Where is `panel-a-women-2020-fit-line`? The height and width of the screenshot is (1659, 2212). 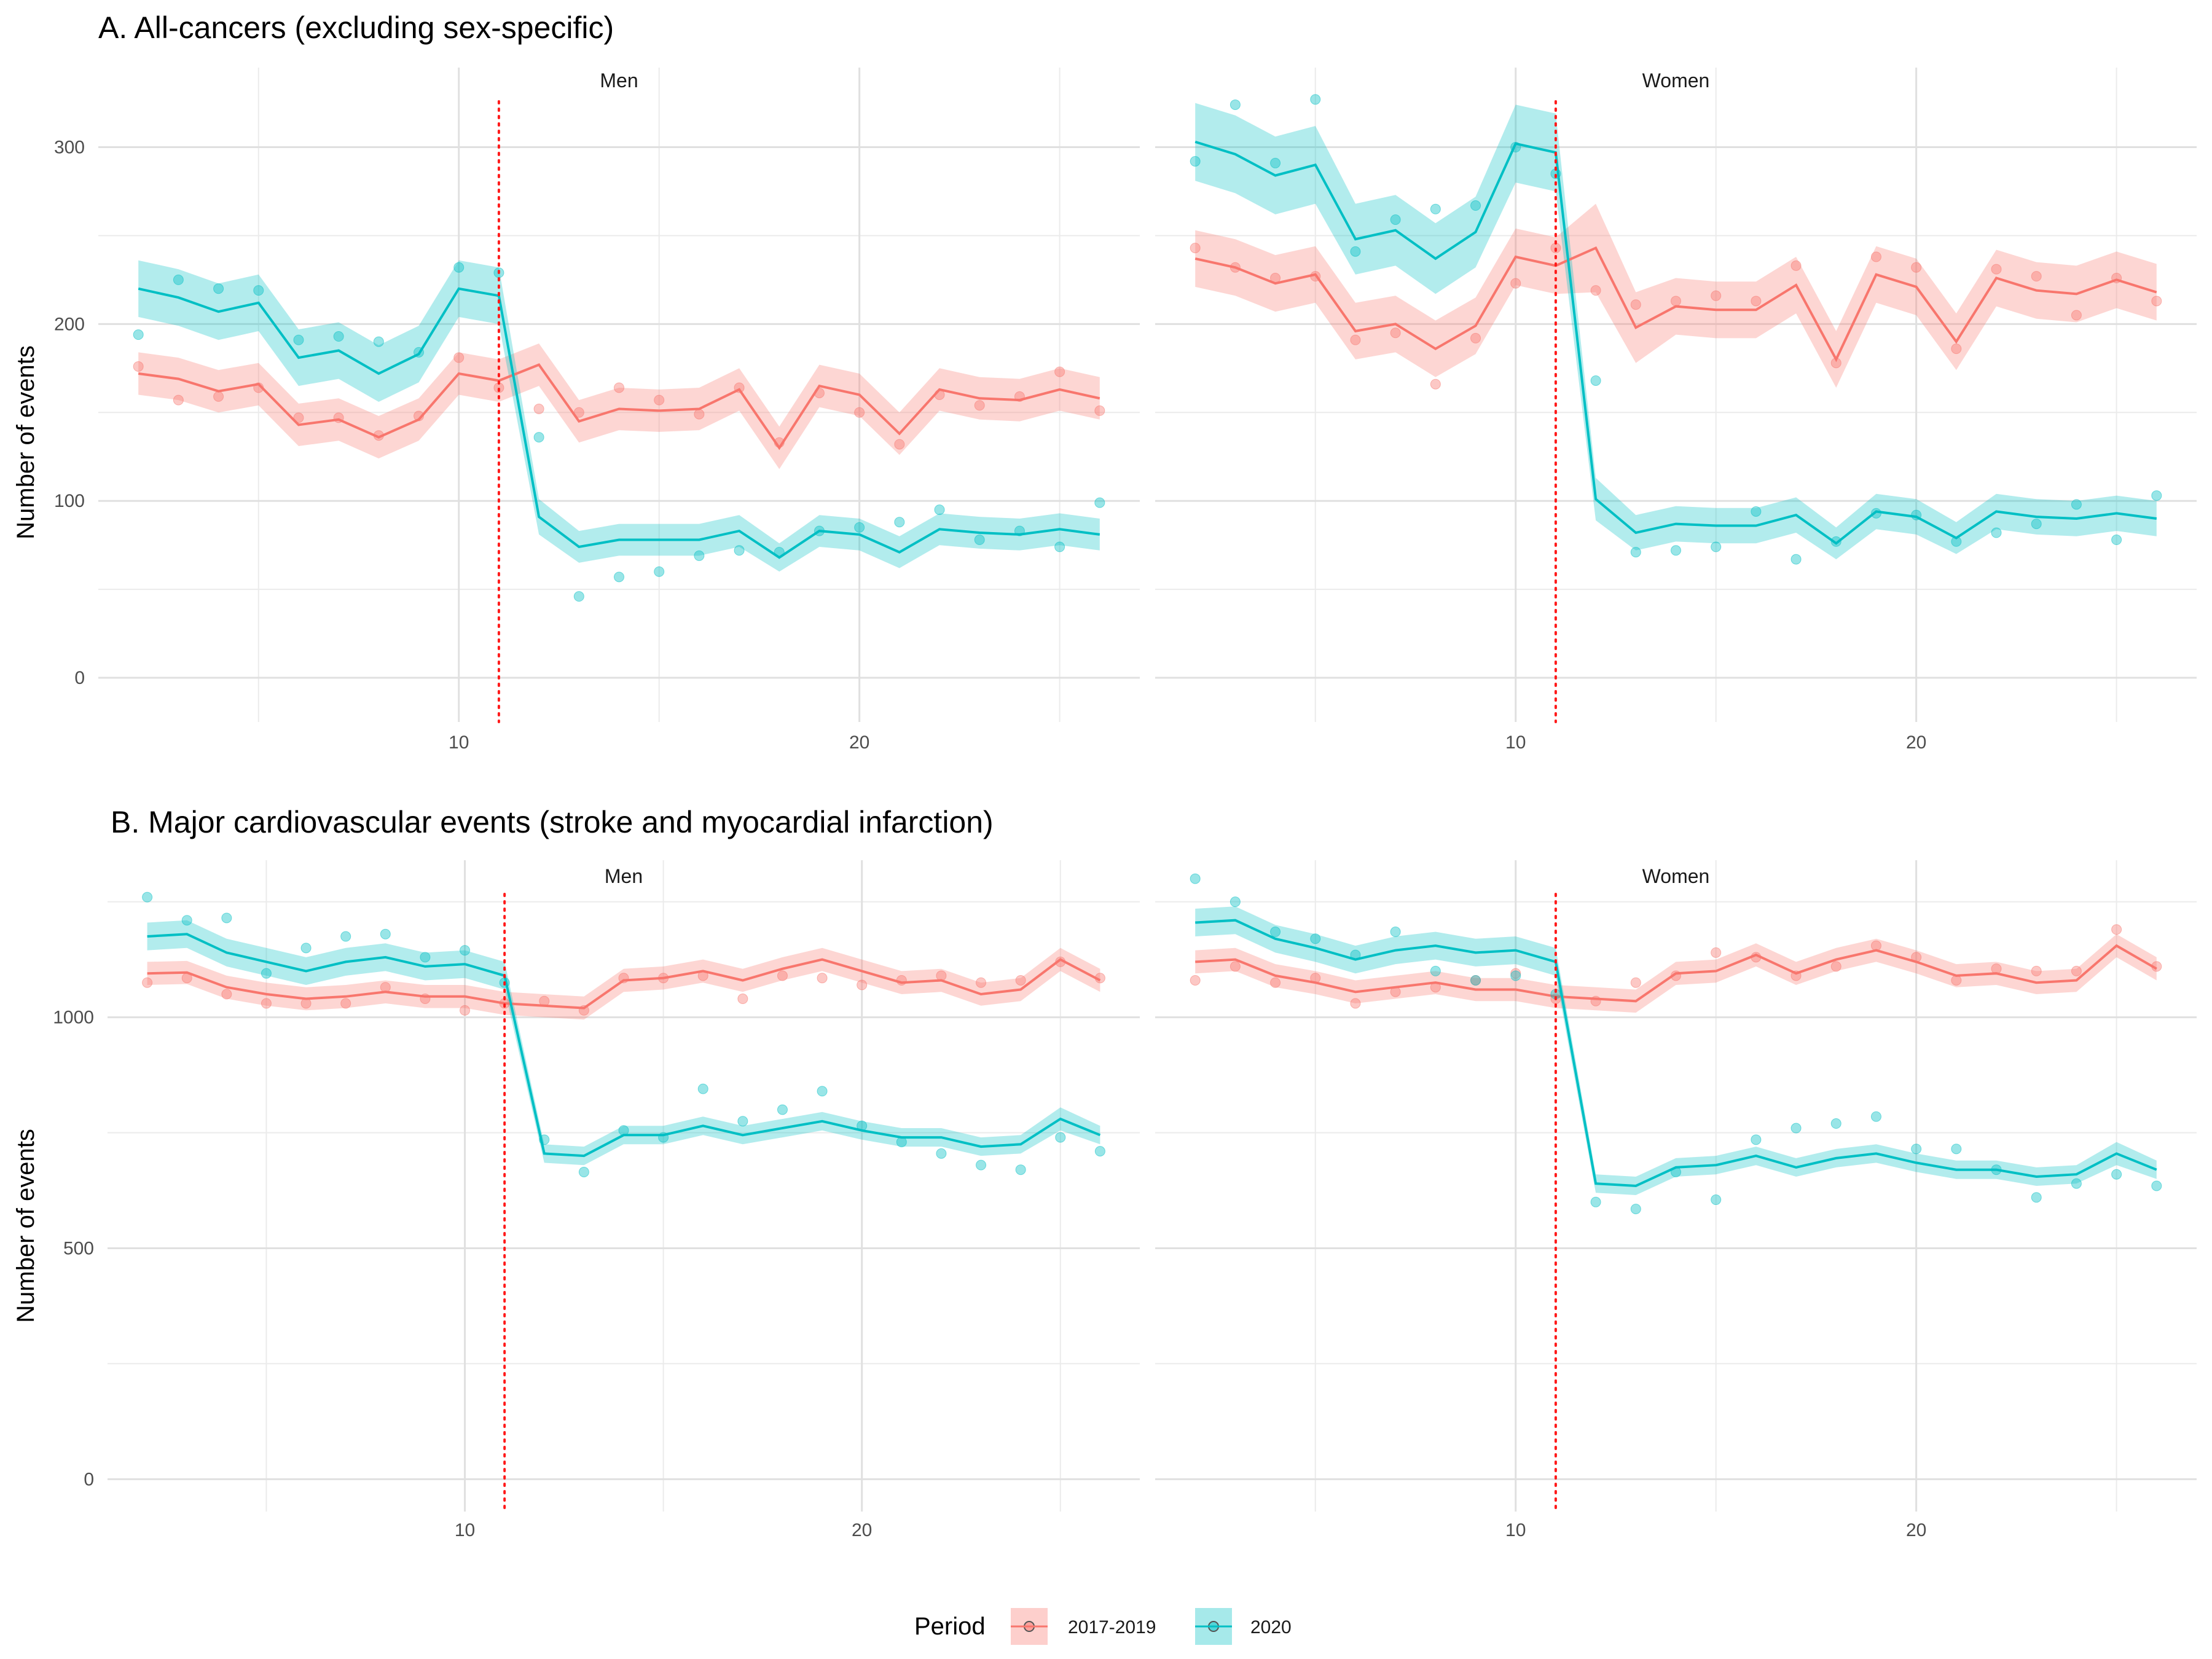
panel-a-women-2020-fit-line is located at coordinates (1675, 342).